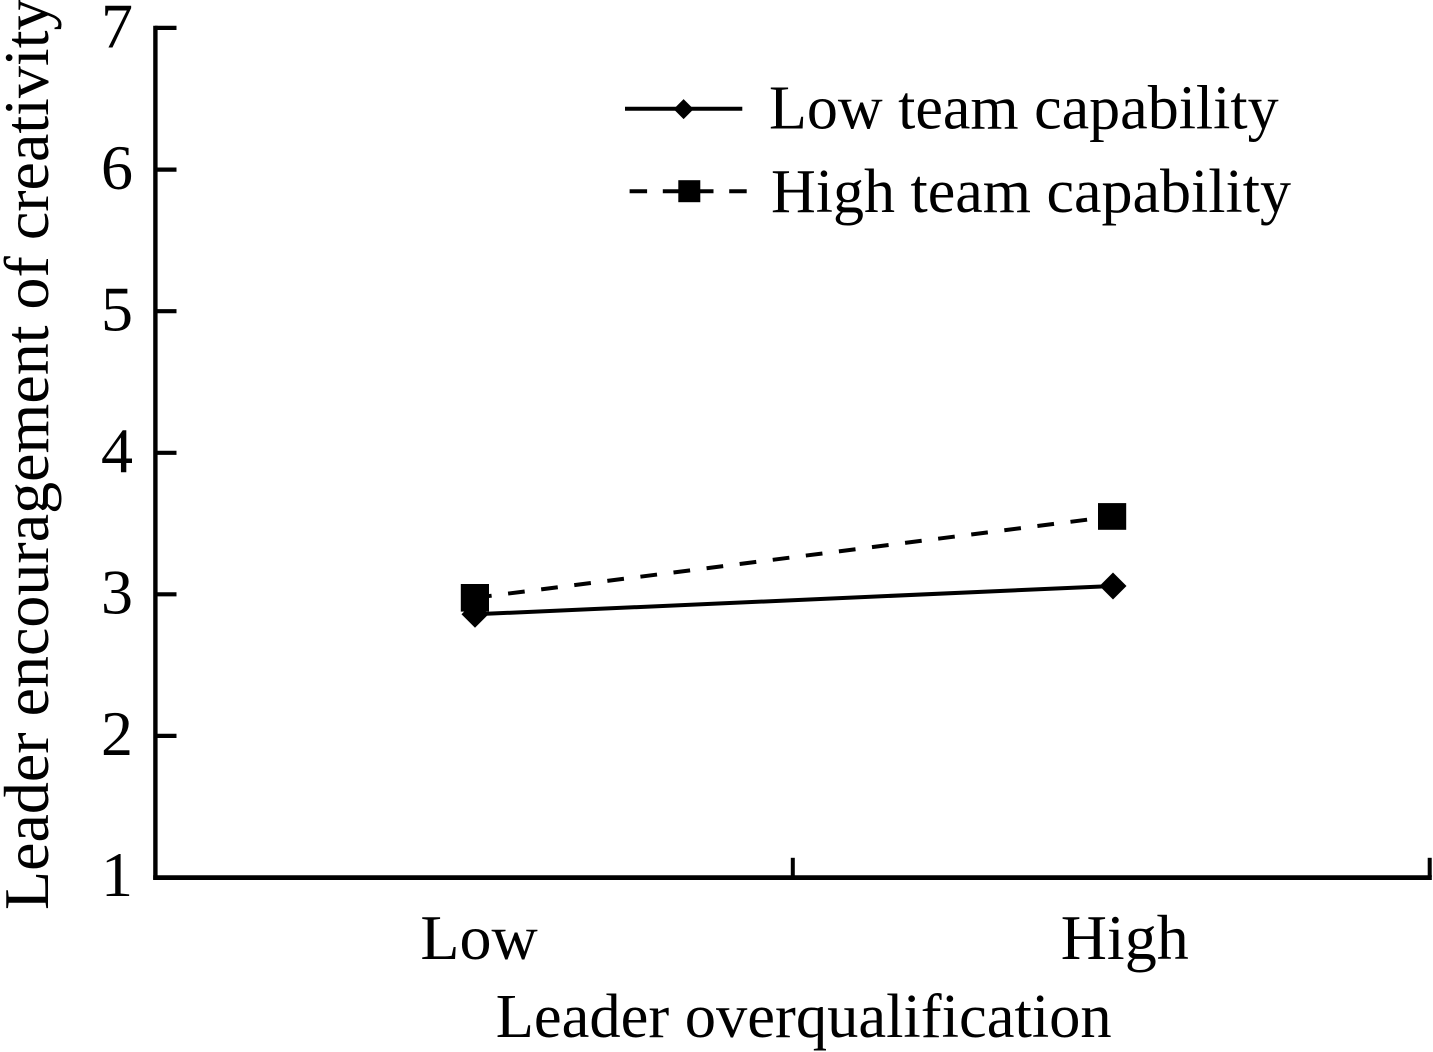  I want to click on svg-text: 1, so click(117, 874).